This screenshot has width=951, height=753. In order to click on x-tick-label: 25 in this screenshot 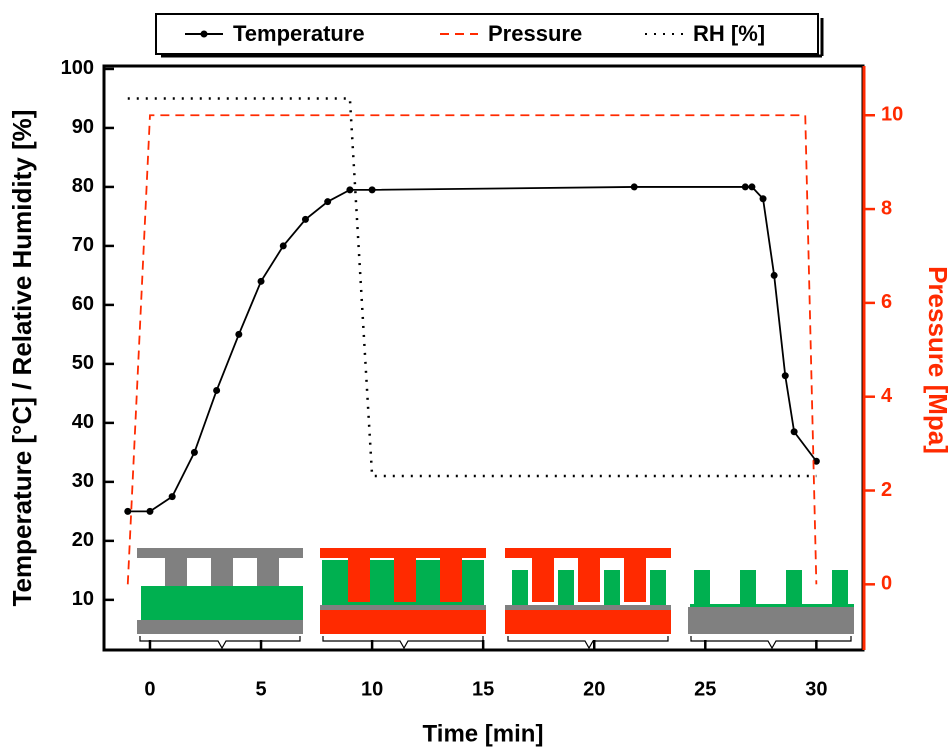, I will do `click(705, 689)`.